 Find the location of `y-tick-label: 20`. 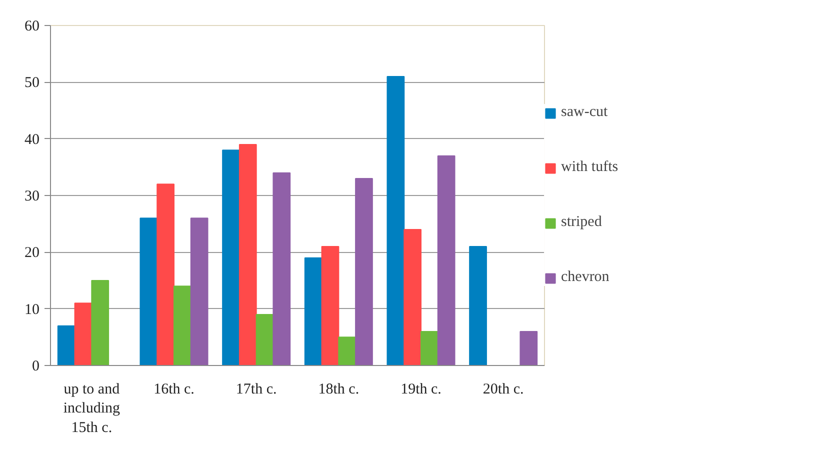

y-tick-label: 20 is located at coordinates (32, 253).